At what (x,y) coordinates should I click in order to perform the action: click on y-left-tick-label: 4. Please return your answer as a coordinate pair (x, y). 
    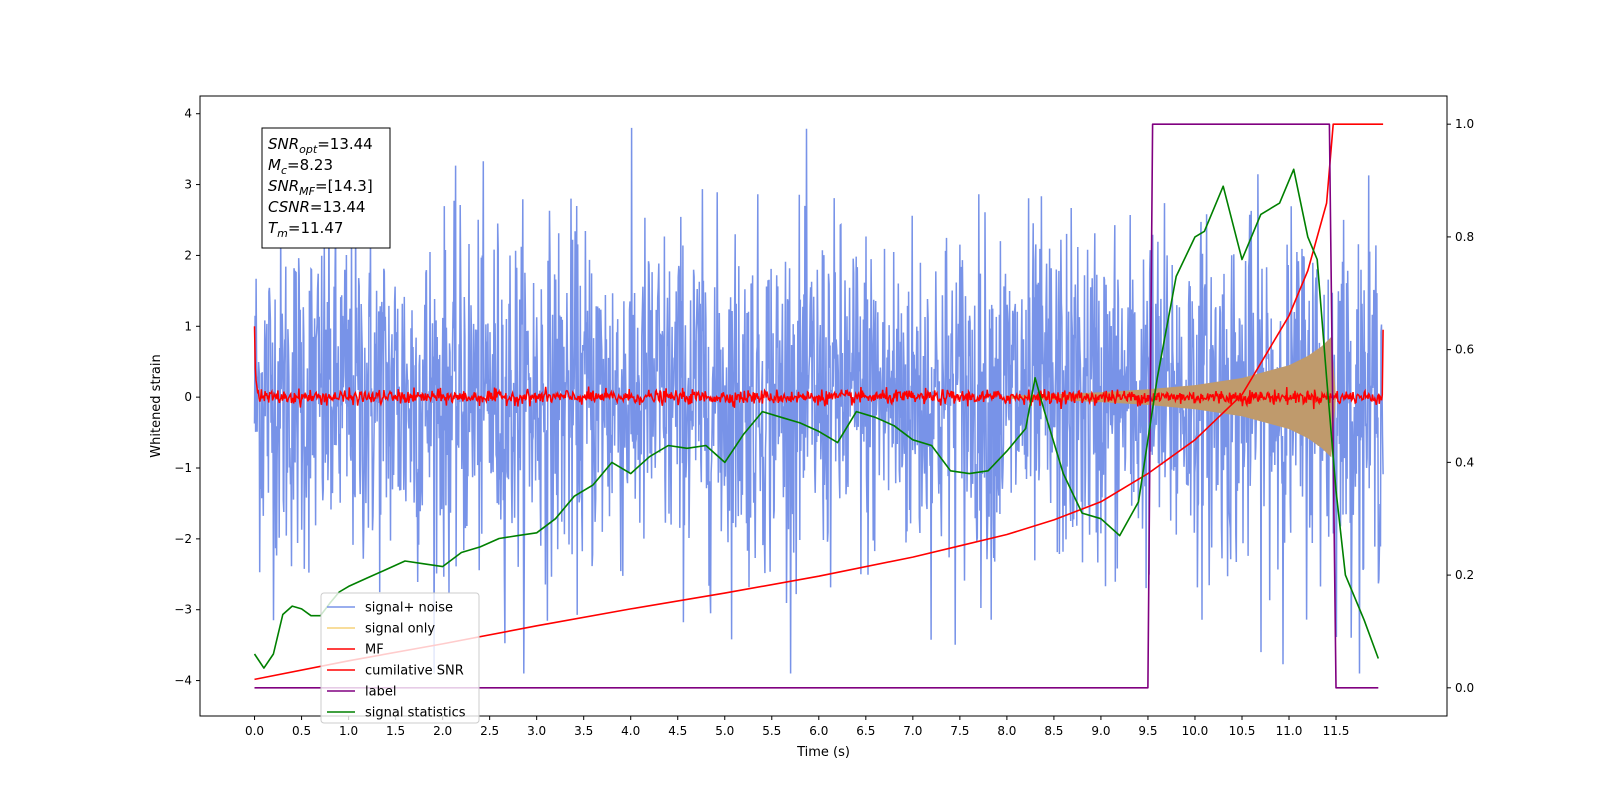
    Looking at the image, I should click on (188, 114).